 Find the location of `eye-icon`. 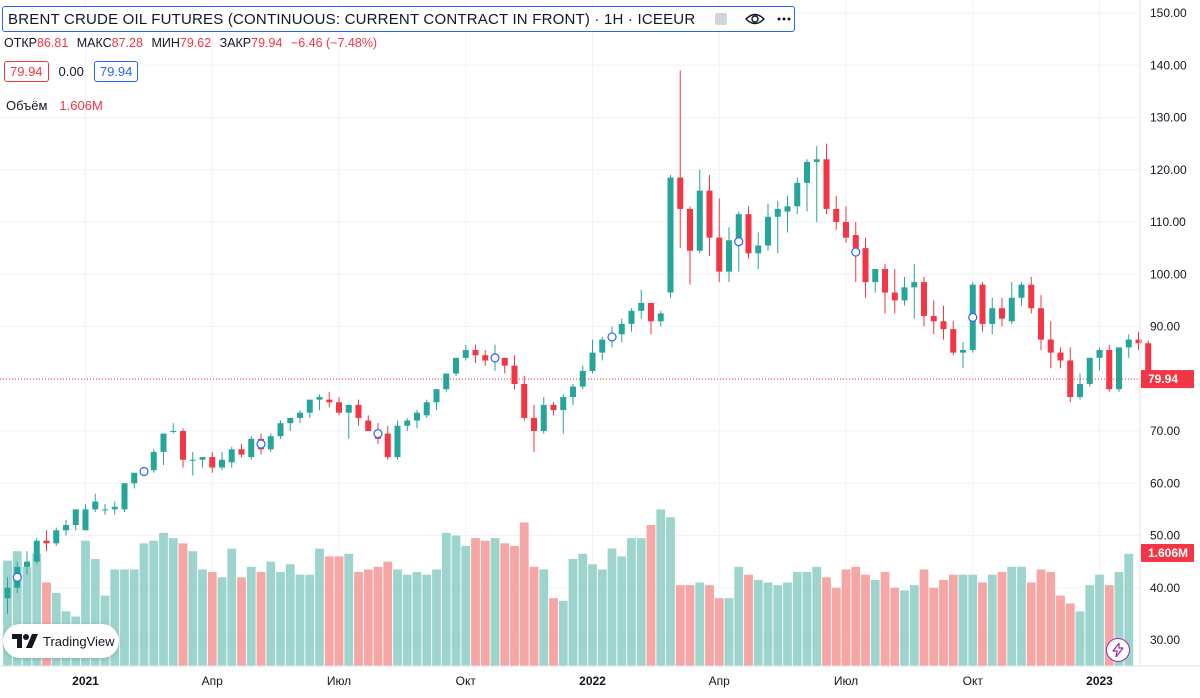

eye-icon is located at coordinates (755, 19).